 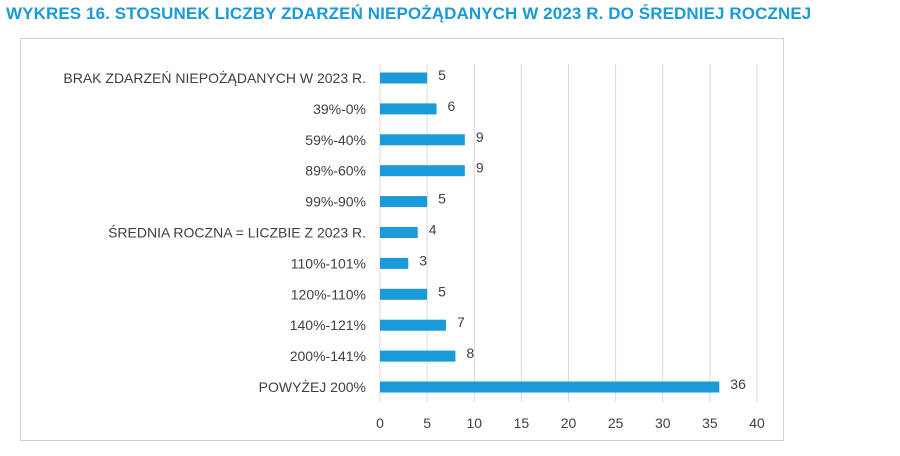 I want to click on category-label: 120%-110%, so click(x=328, y=294).